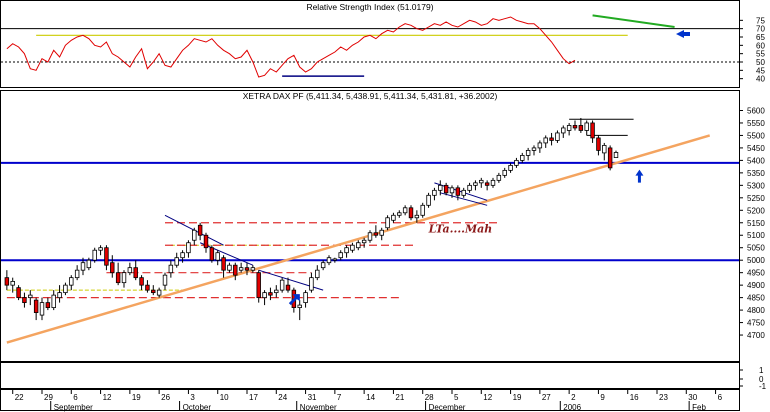  What do you see at coordinates (756, 285) in the screenshot?
I see `price-tick-label: 4900` at bounding box center [756, 285].